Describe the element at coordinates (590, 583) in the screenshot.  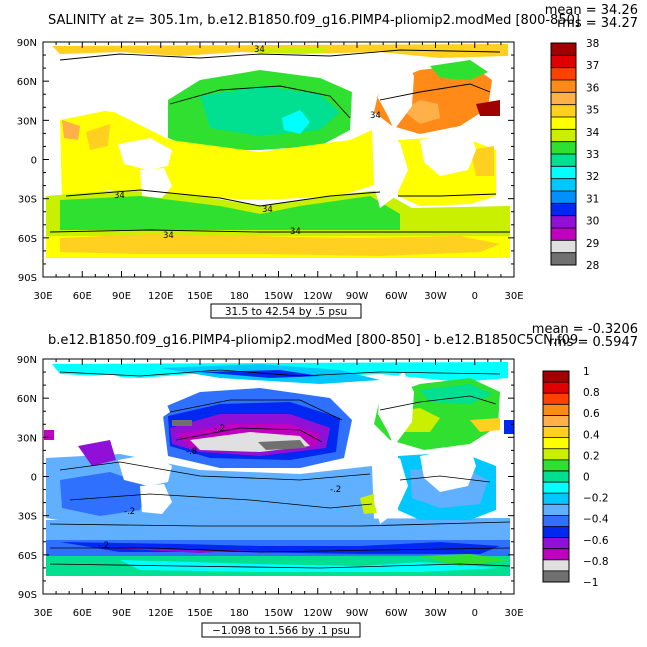
I see `colorbar-label: −1` at that location.